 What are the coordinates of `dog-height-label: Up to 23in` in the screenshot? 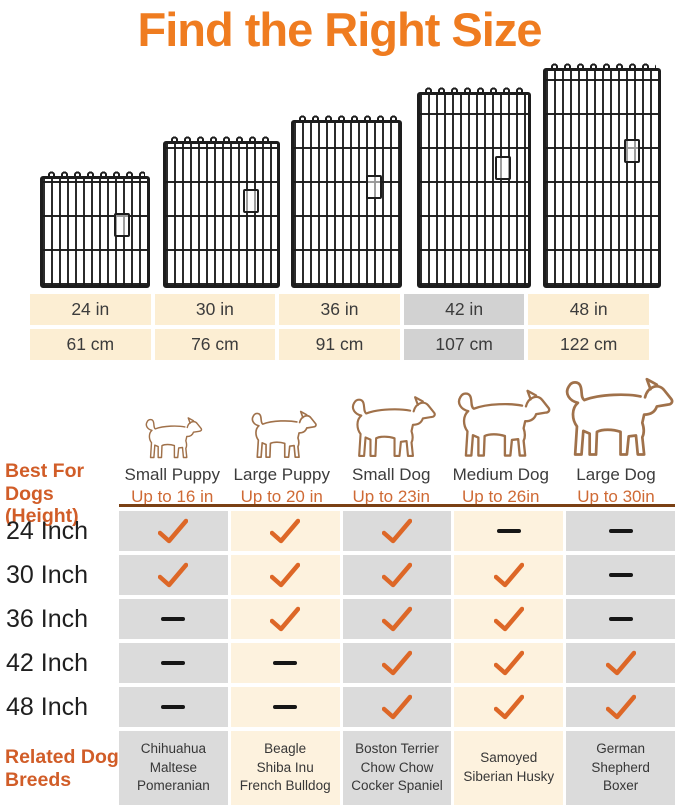 It's located at (391, 496).